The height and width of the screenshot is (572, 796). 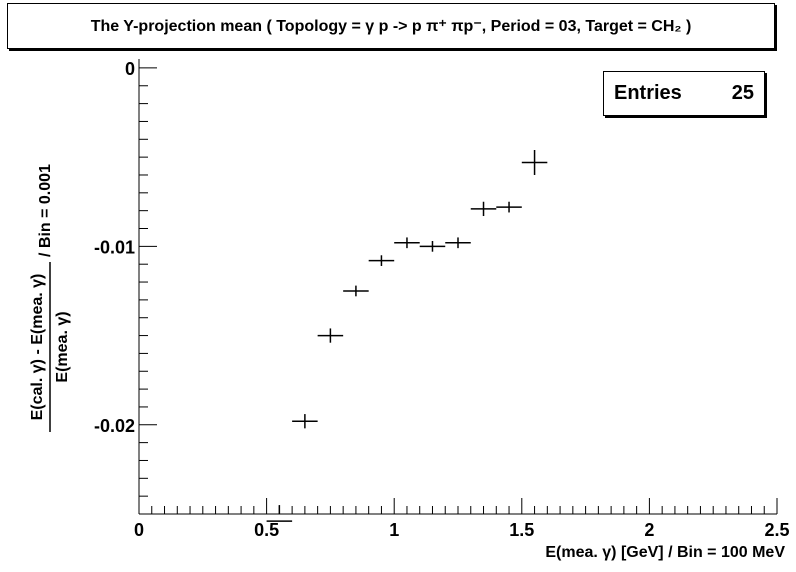 What do you see at coordinates (521, 530) in the screenshot?
I see `x-tick-label: 1.5` at bounding box center [521, 530].